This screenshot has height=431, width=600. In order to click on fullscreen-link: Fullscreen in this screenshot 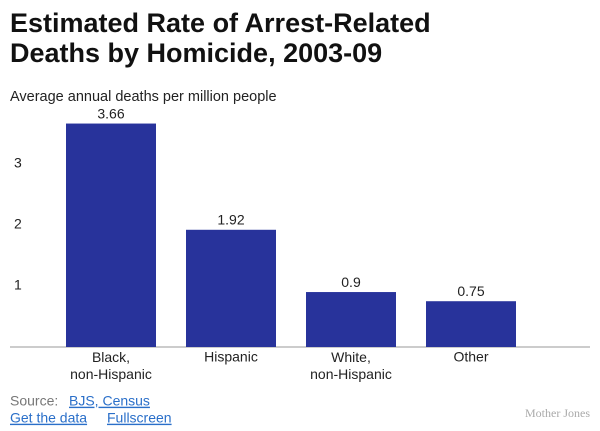, I will do `click(139, 418)`.